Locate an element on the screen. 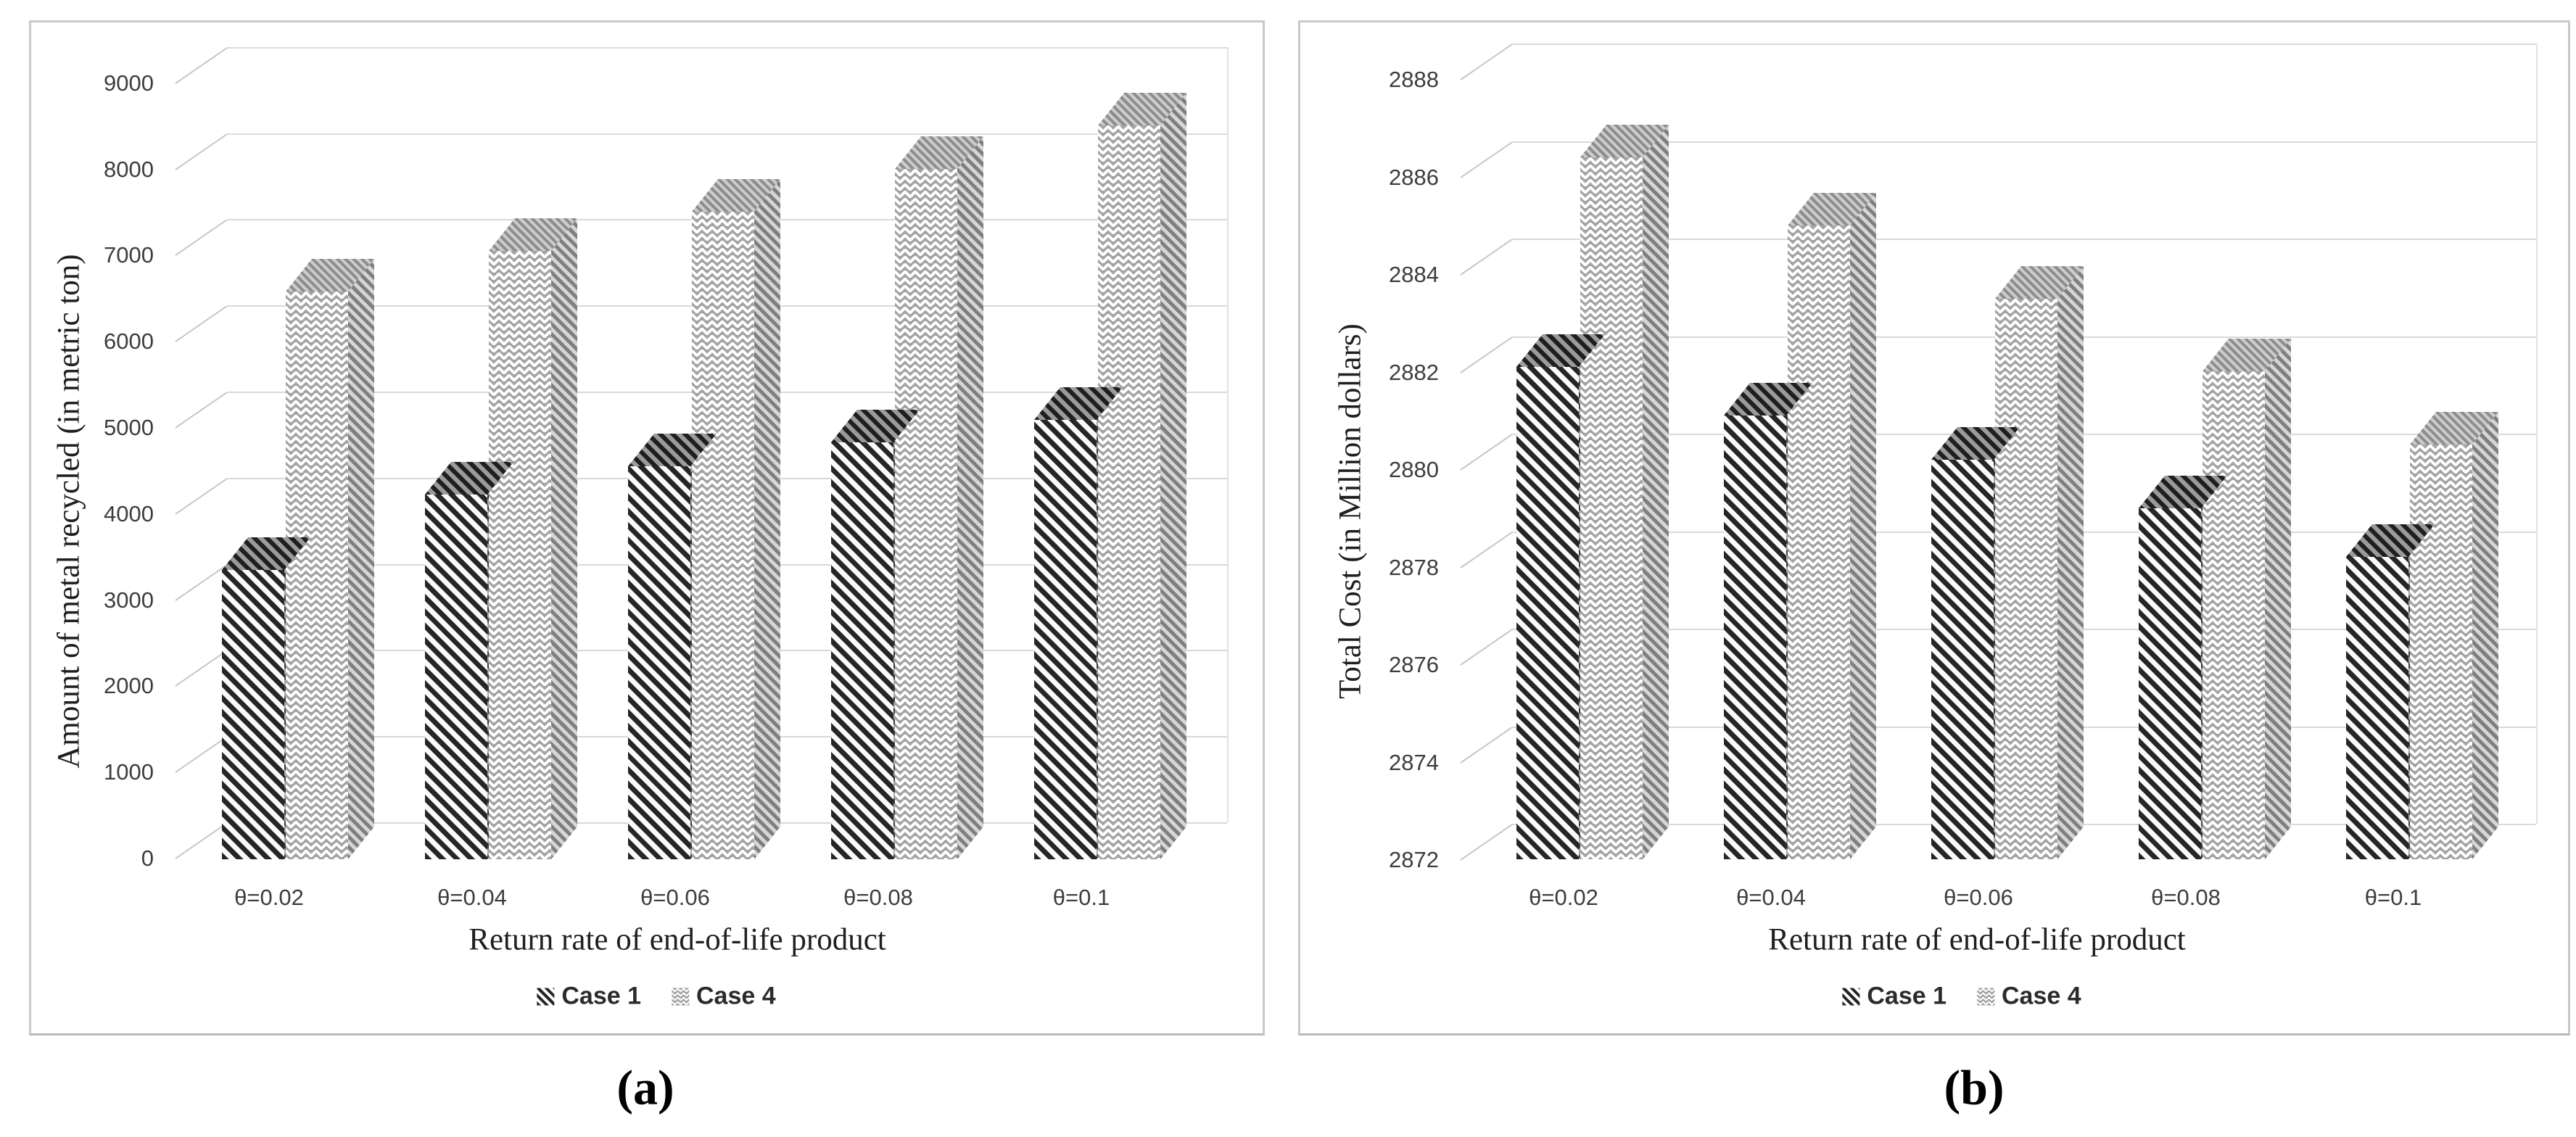 This screenshot has width=2576, height=1137. y-tick-label-2872: 2872 is located at coordinates (1414, 859).